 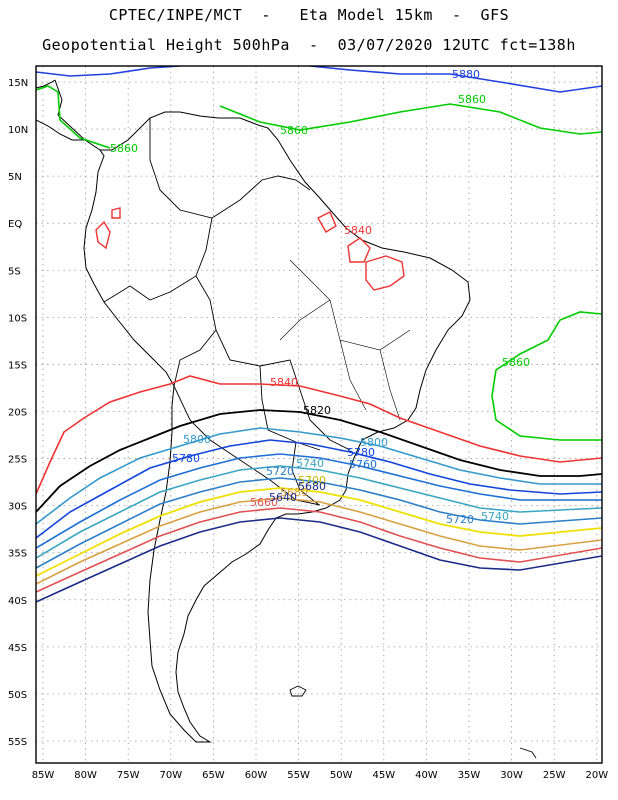 I want to click on lat-tick-label: 10N, so click(x=18, y=130).